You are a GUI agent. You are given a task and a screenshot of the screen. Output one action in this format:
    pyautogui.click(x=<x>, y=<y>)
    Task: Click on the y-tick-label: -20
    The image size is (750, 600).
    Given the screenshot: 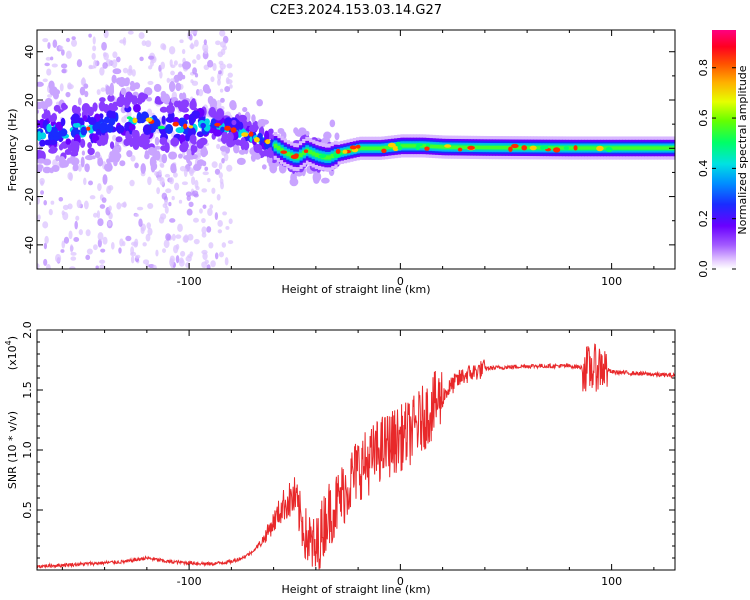 What is the action you would take?
    pyautogui.click(x=29, y=197)
    